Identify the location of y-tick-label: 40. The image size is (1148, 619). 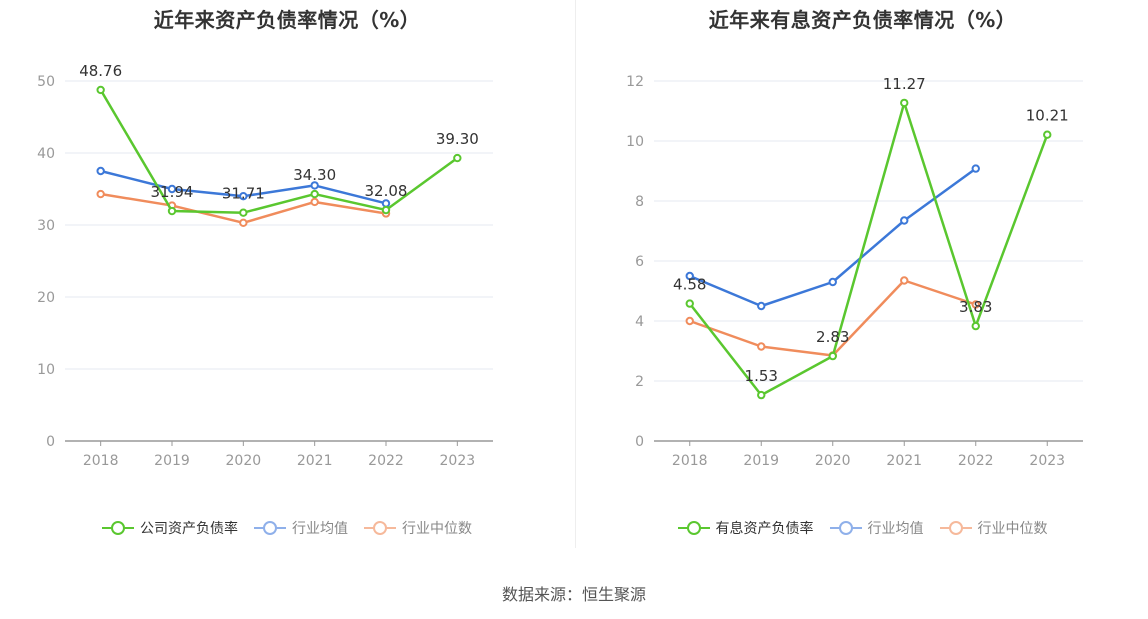
(46, 154).